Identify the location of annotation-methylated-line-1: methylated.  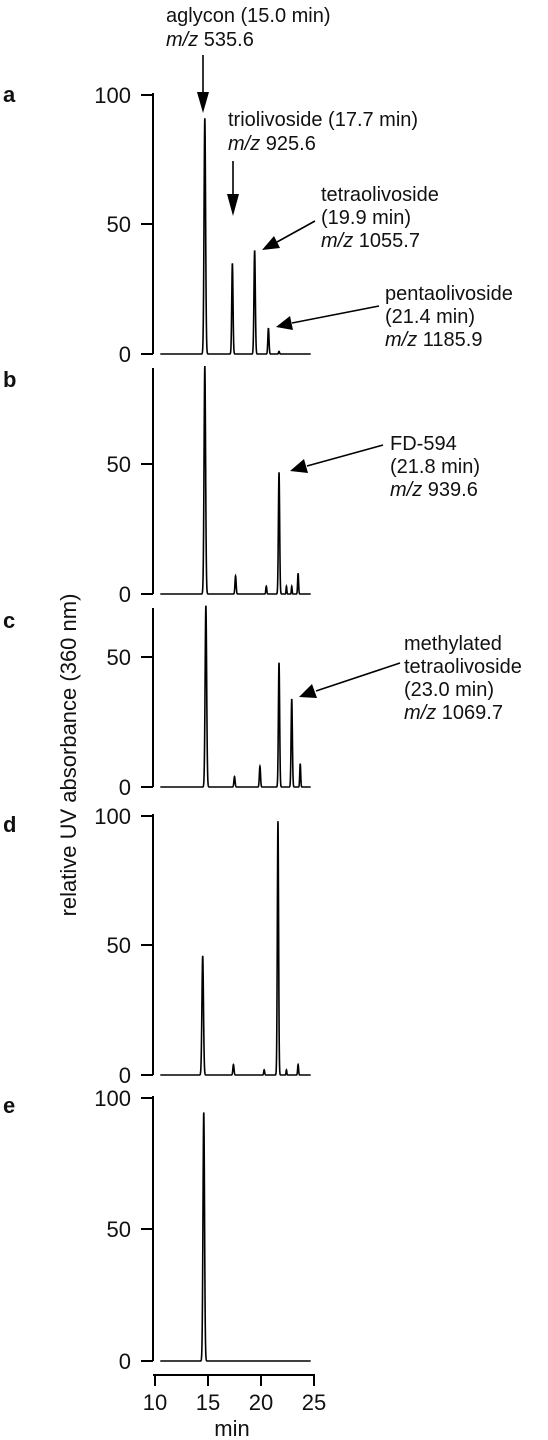
(453, 644).